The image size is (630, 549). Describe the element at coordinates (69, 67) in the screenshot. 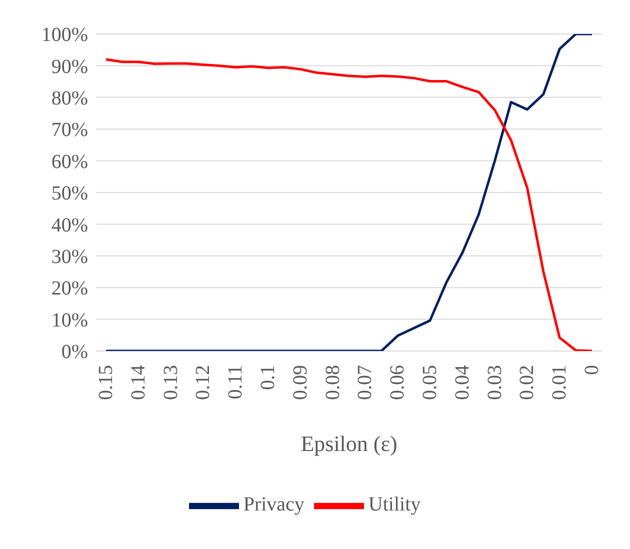

I see `y-tick-label: 90%` at that location.